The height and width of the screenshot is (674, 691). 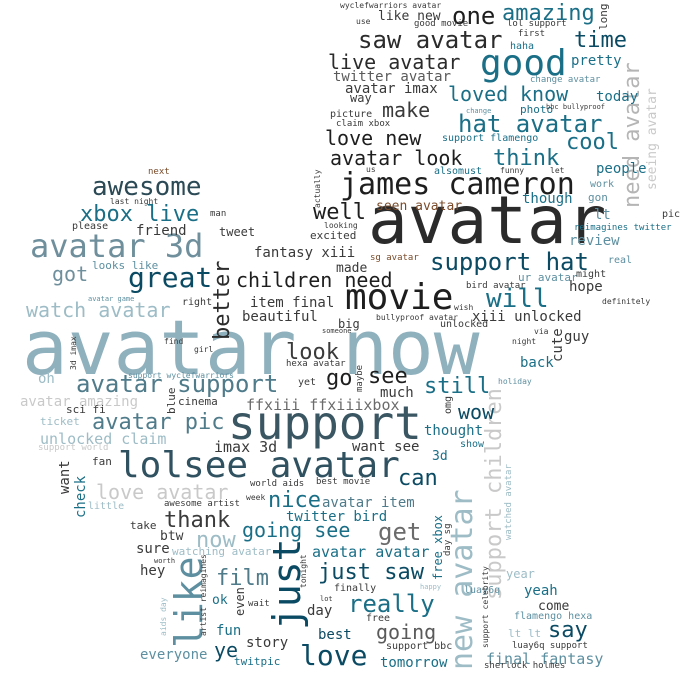 I want to click on cloud-word: people, so click(x=621, y=169).